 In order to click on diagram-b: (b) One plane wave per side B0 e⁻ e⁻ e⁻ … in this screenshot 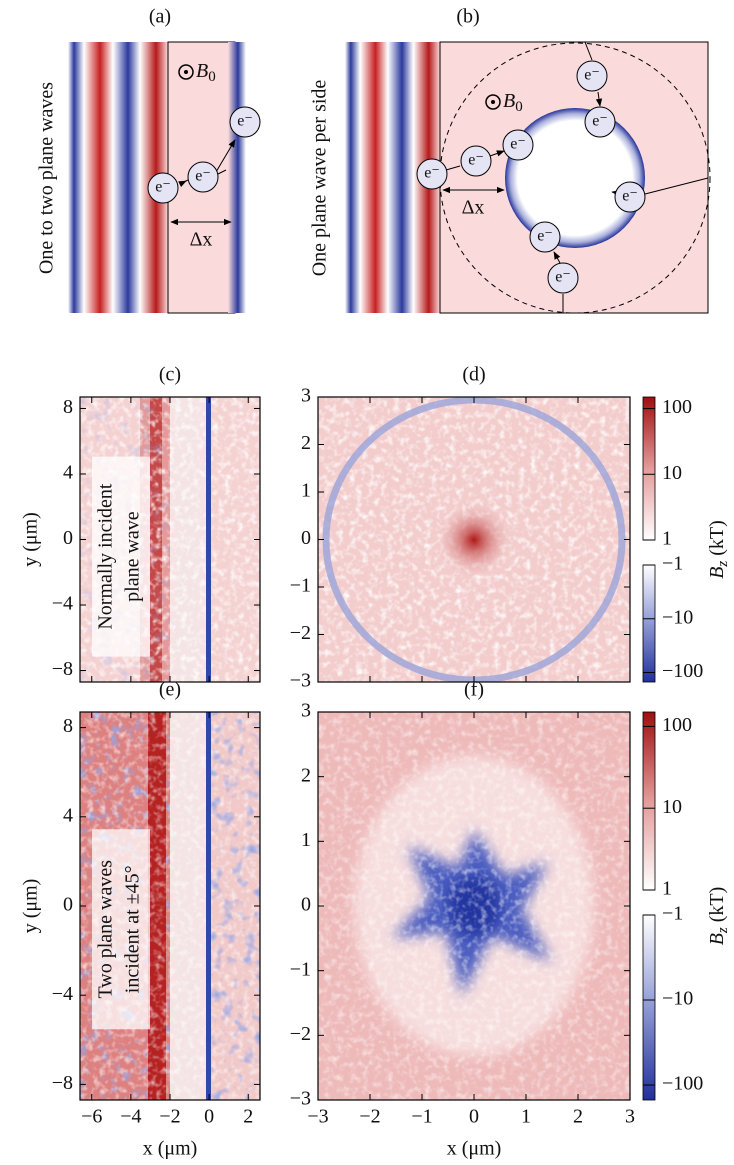, I will do `click(510, 160)`.